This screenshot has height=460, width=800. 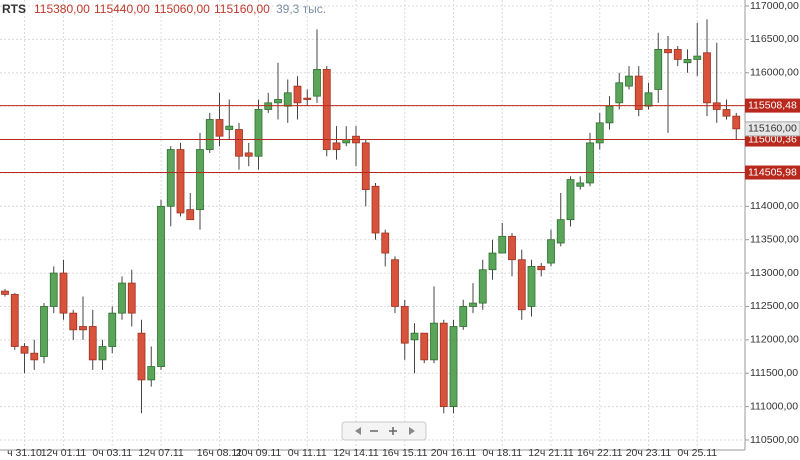 What do you see at coordinates (774, 440) in the screenshot?
I see `y-tick-label: 110500,00` at bounding box center [774, 440].